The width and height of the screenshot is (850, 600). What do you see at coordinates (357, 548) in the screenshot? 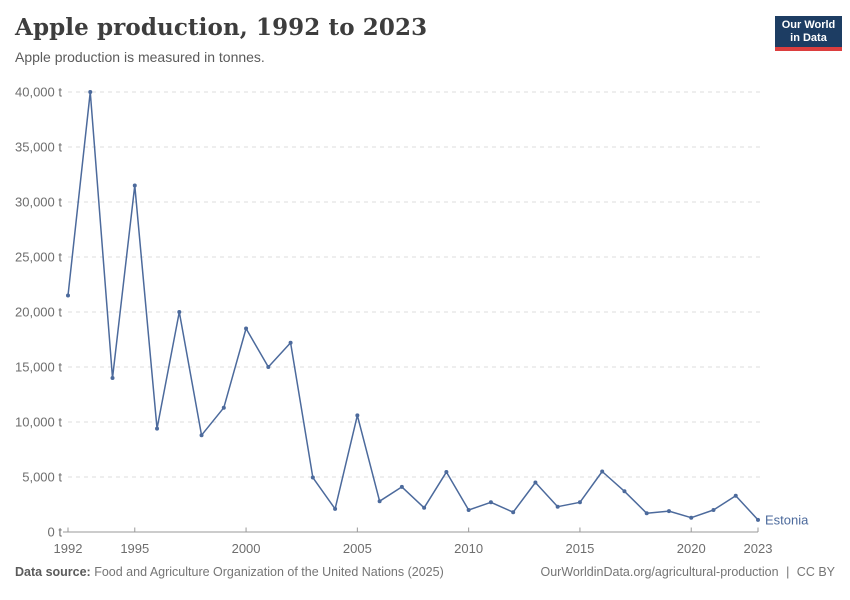
I see `x-axis-tick-label: 2005` at bounding box center [357, 548].